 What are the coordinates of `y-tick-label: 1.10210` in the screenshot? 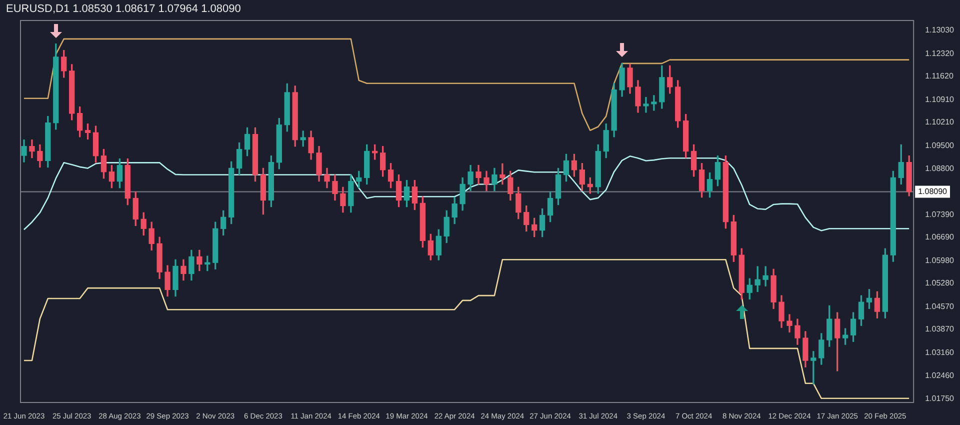 It's located at (940, 122).